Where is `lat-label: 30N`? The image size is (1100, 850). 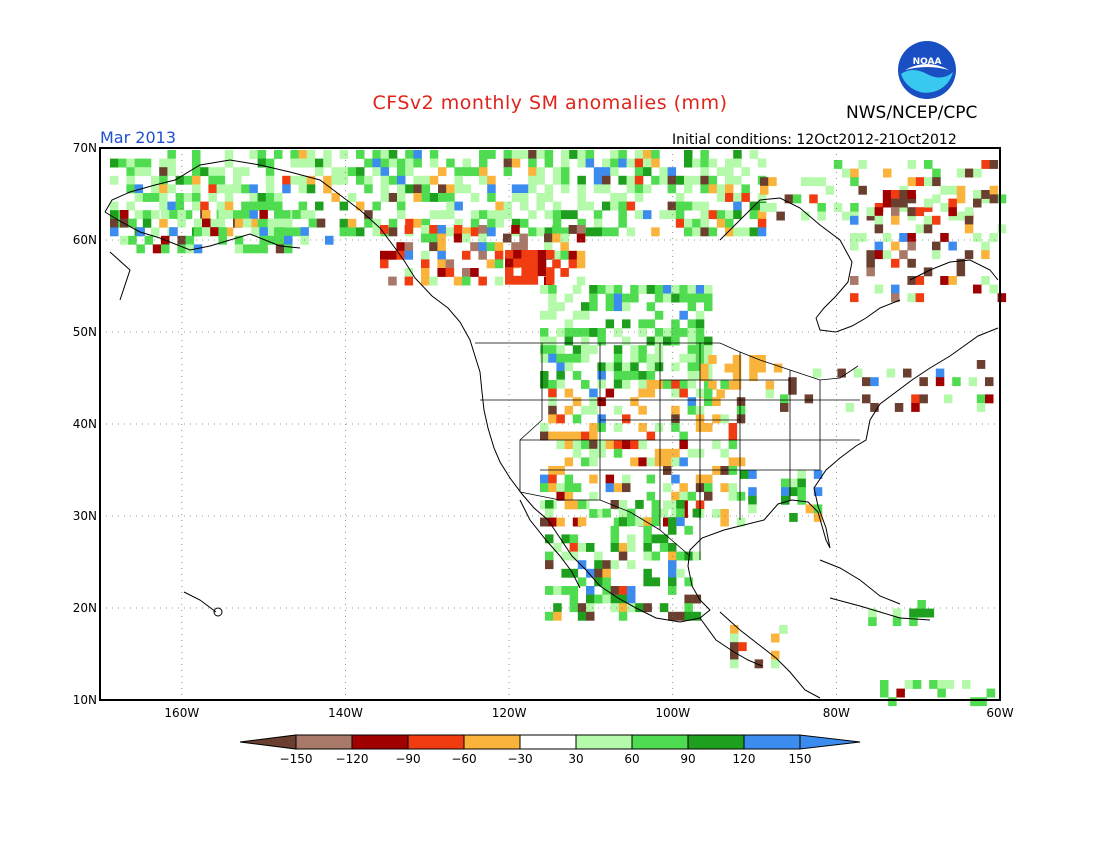 lat-label: 30N is located at coordinates (85, 516).